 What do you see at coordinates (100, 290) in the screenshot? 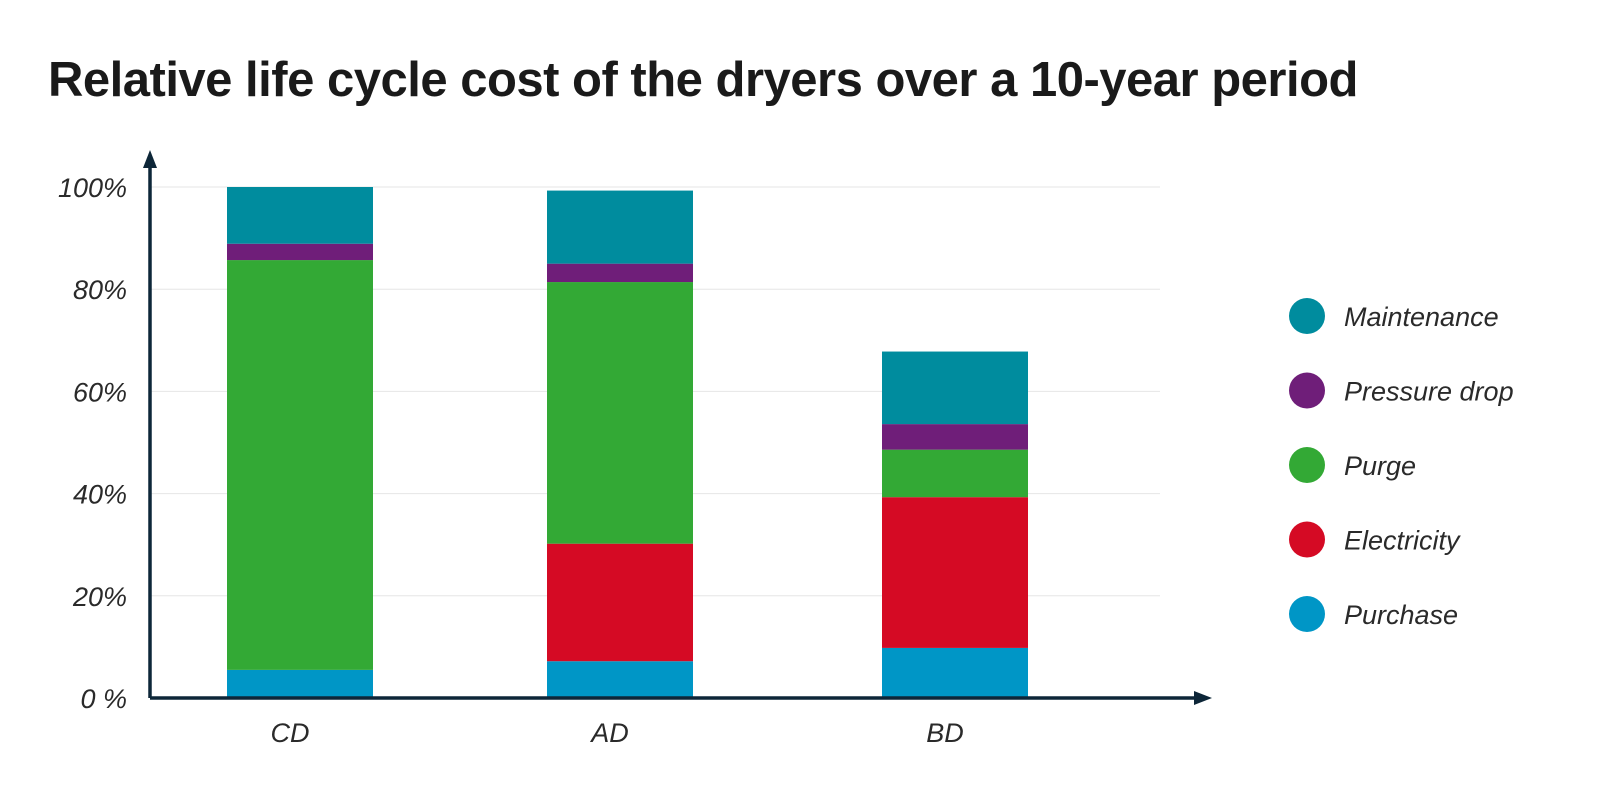
I see `y-tick-label: 80%` at bounding box center [100, 290].